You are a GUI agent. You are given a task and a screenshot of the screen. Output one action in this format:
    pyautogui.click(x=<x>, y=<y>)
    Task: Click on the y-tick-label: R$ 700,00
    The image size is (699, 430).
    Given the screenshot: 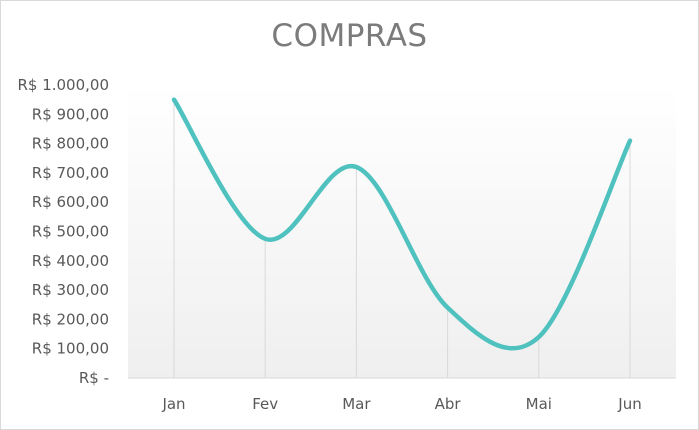 What is the action you would take?
    pyautogui.click(x=70, y=173)
    